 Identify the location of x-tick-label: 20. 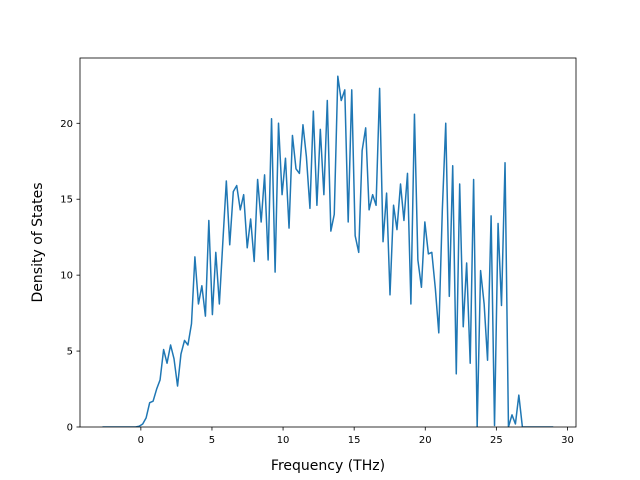
(425, 440).